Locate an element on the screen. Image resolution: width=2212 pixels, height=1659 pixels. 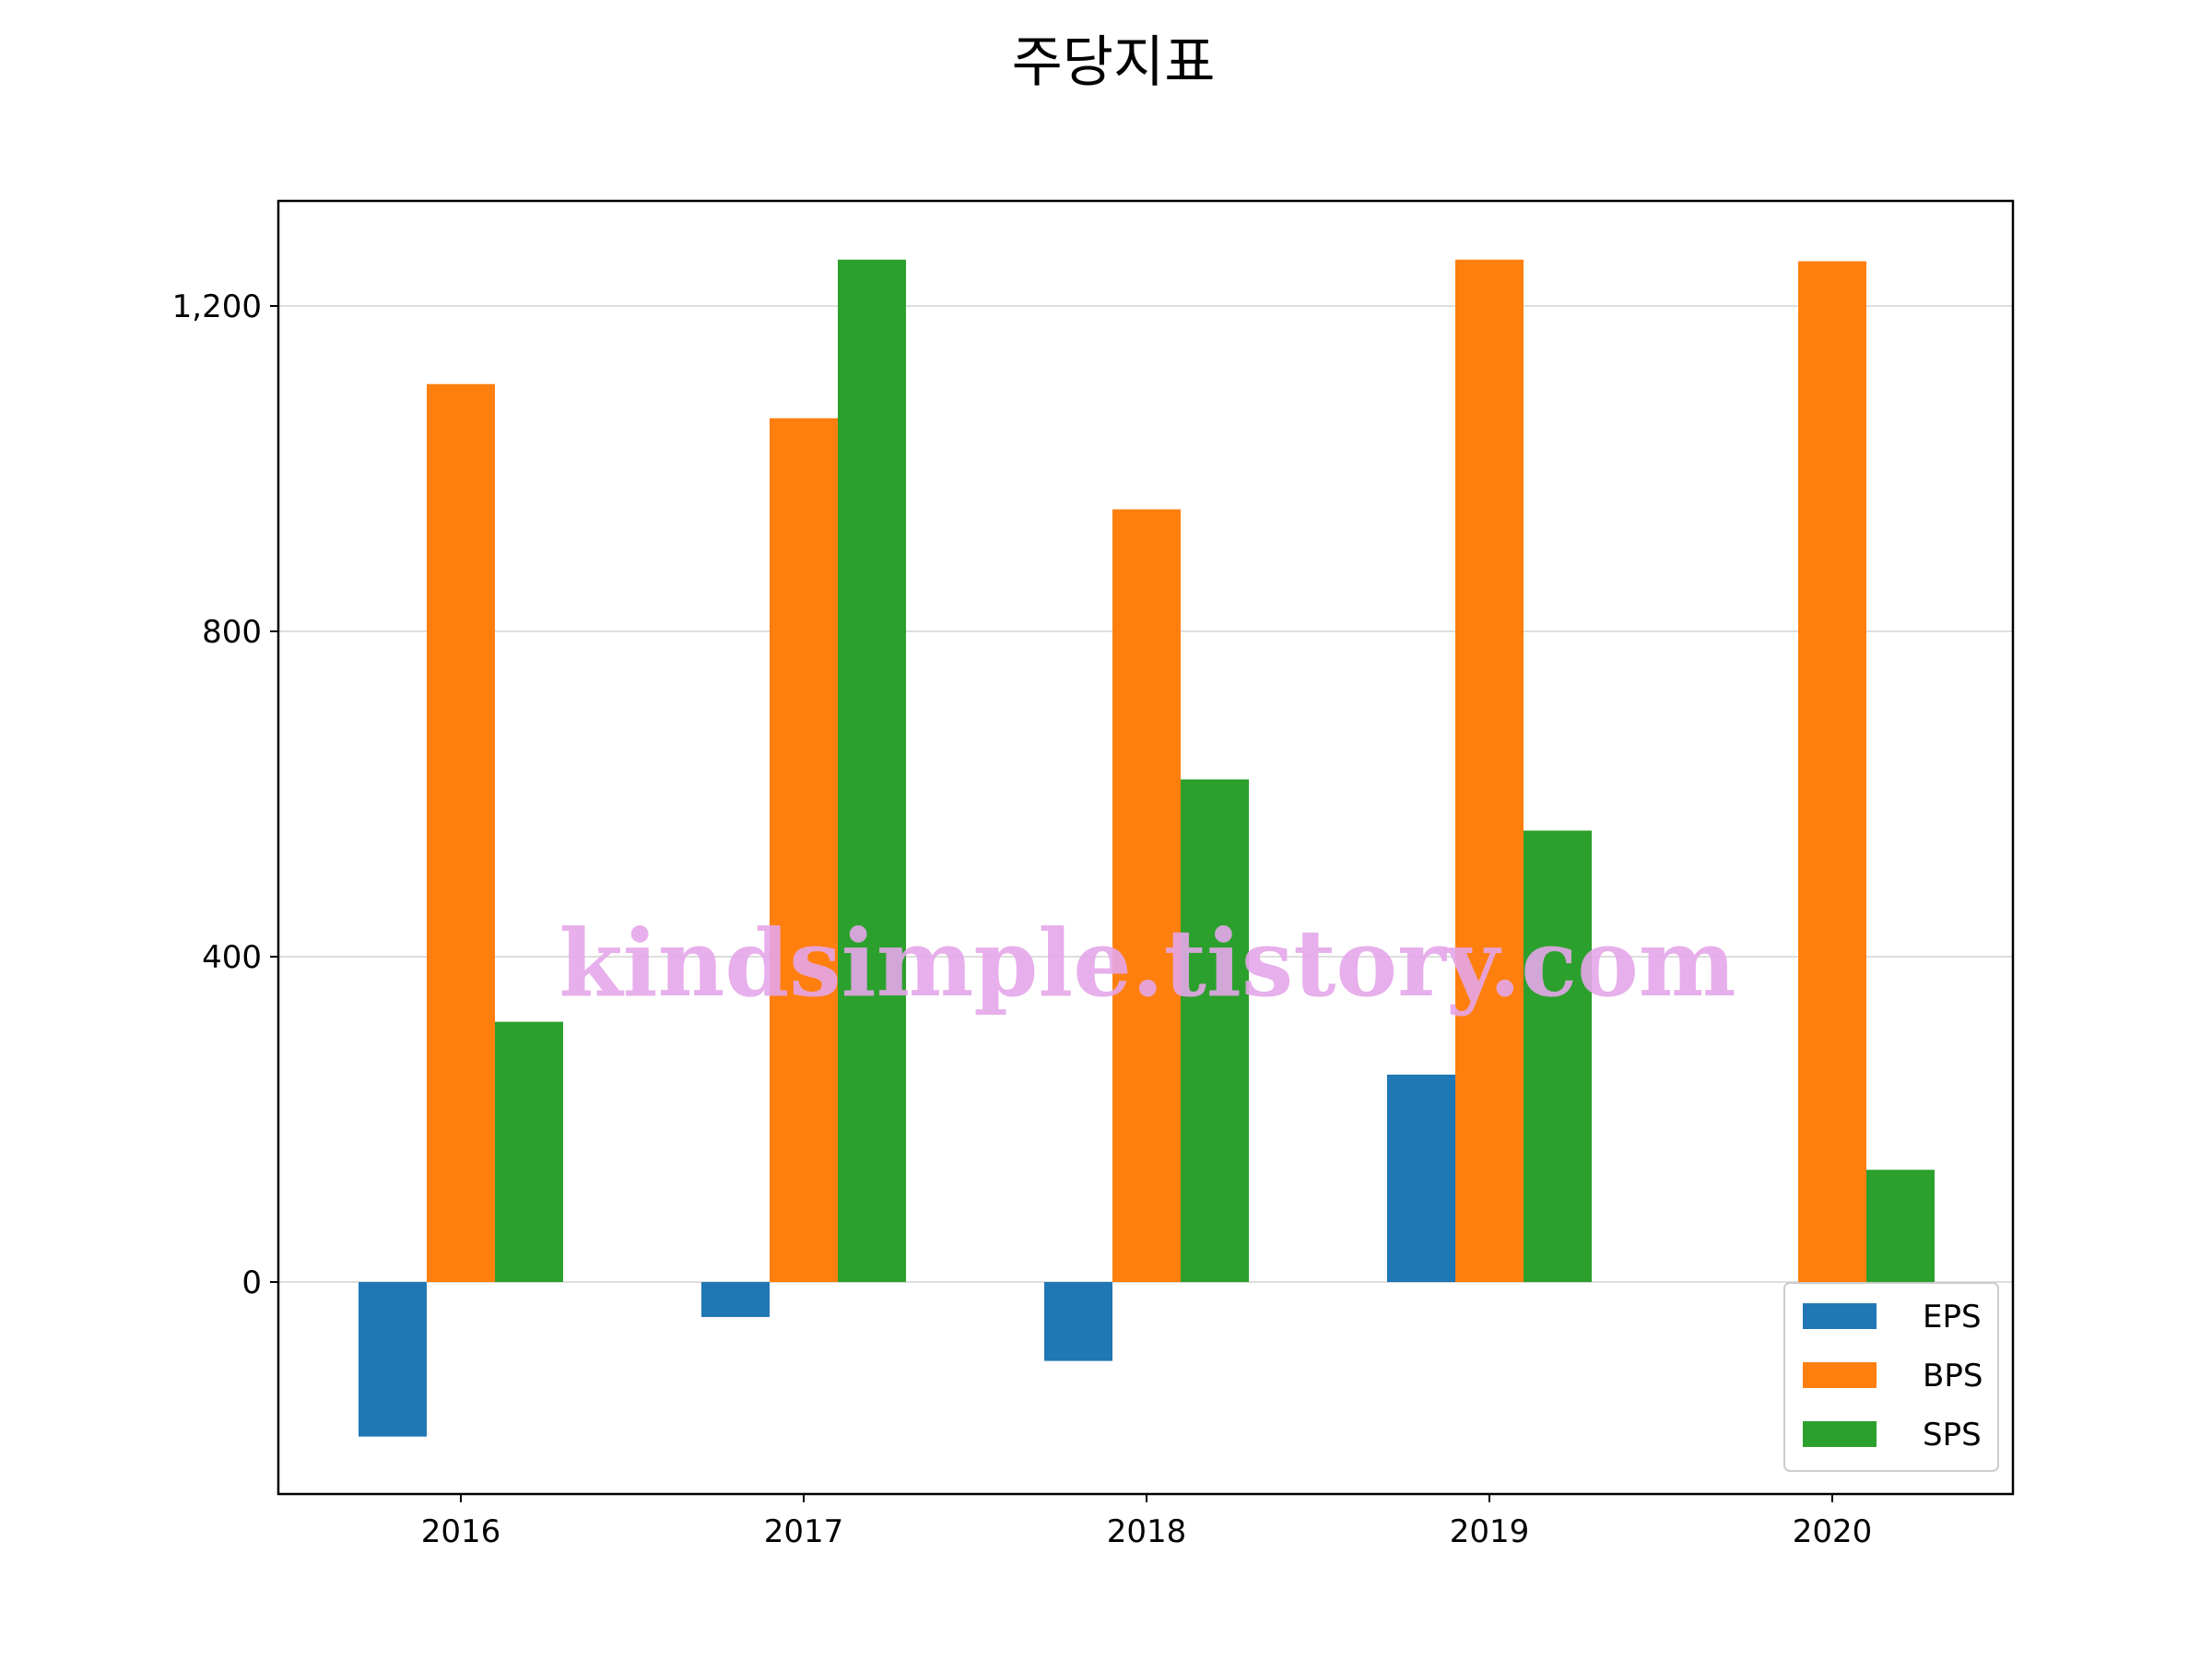
watermark-text: kindsimple.tistory.com is located at coordinates (1147, 963).